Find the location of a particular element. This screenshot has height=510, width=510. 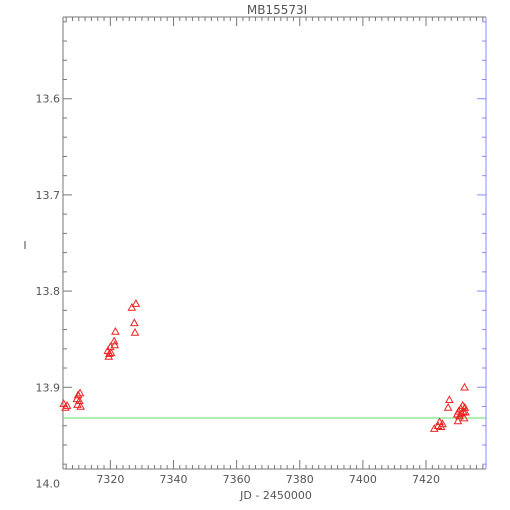

x-tick-label: 7320 is located at coordinates (110, 479).